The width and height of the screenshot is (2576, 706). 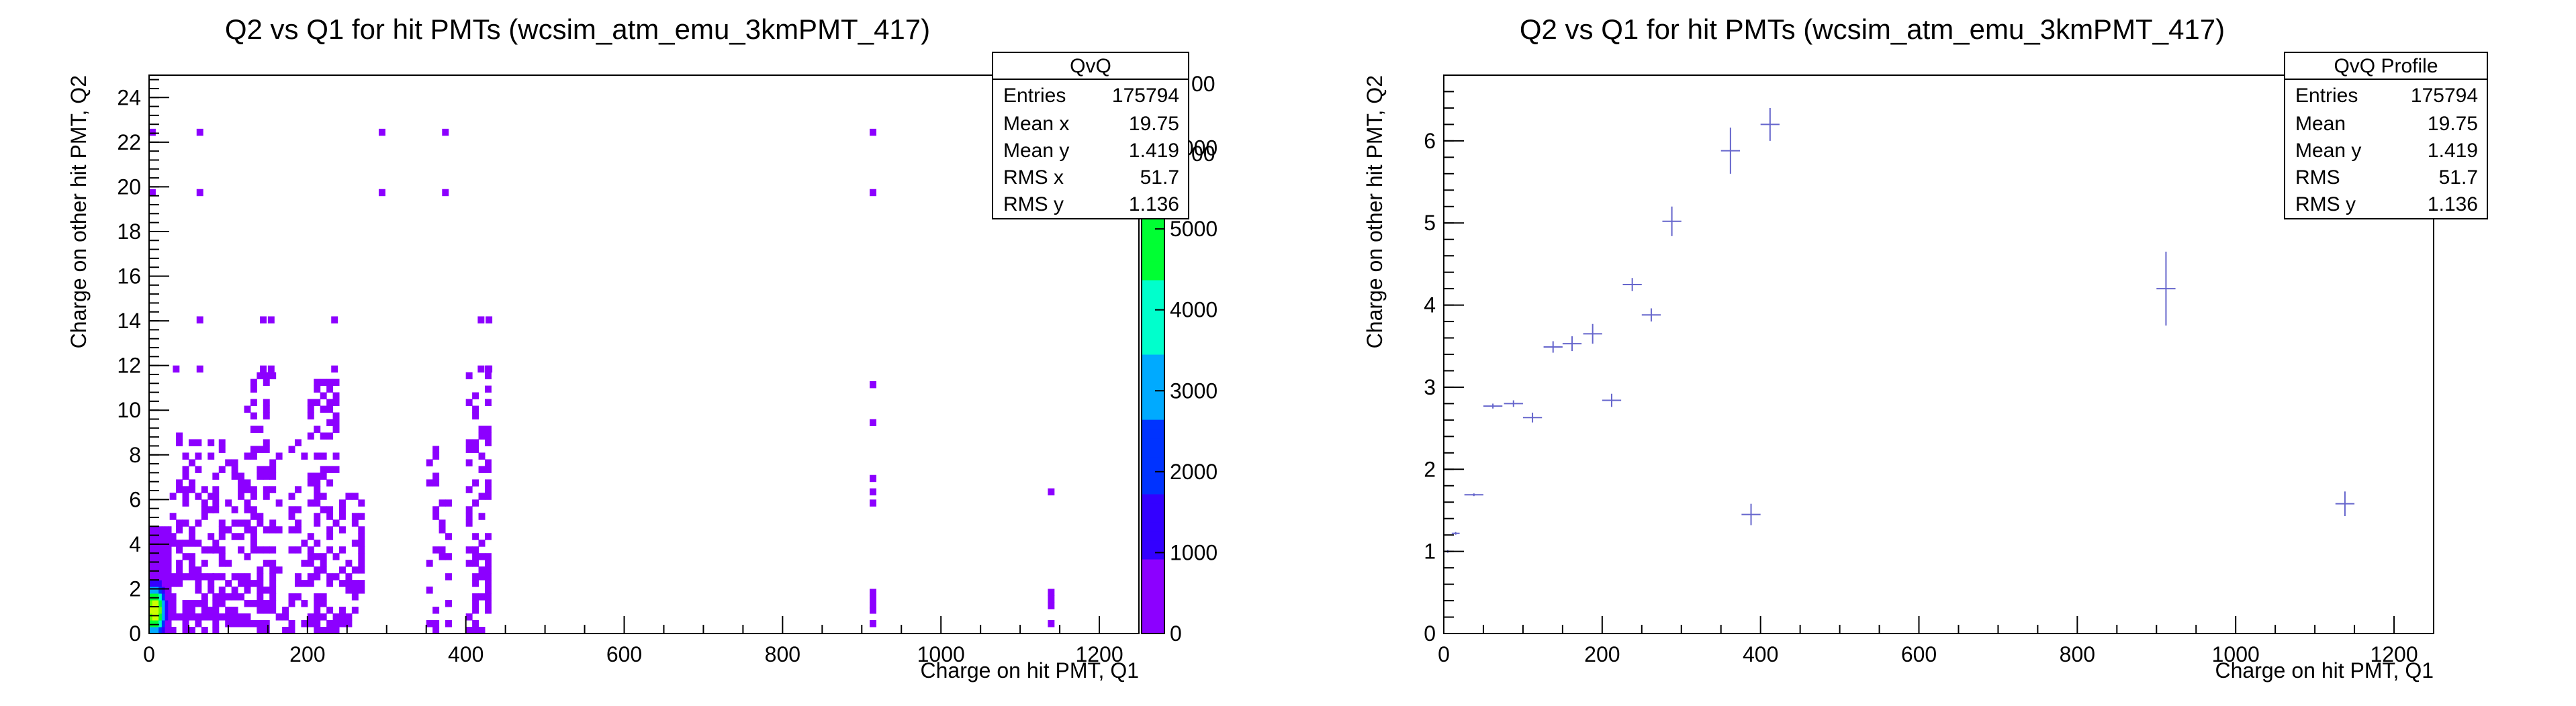 What do you see at coordinates (135, 633) in the screenshot?
I see `y-tick-label: 0` at bounding box center [135, 633].